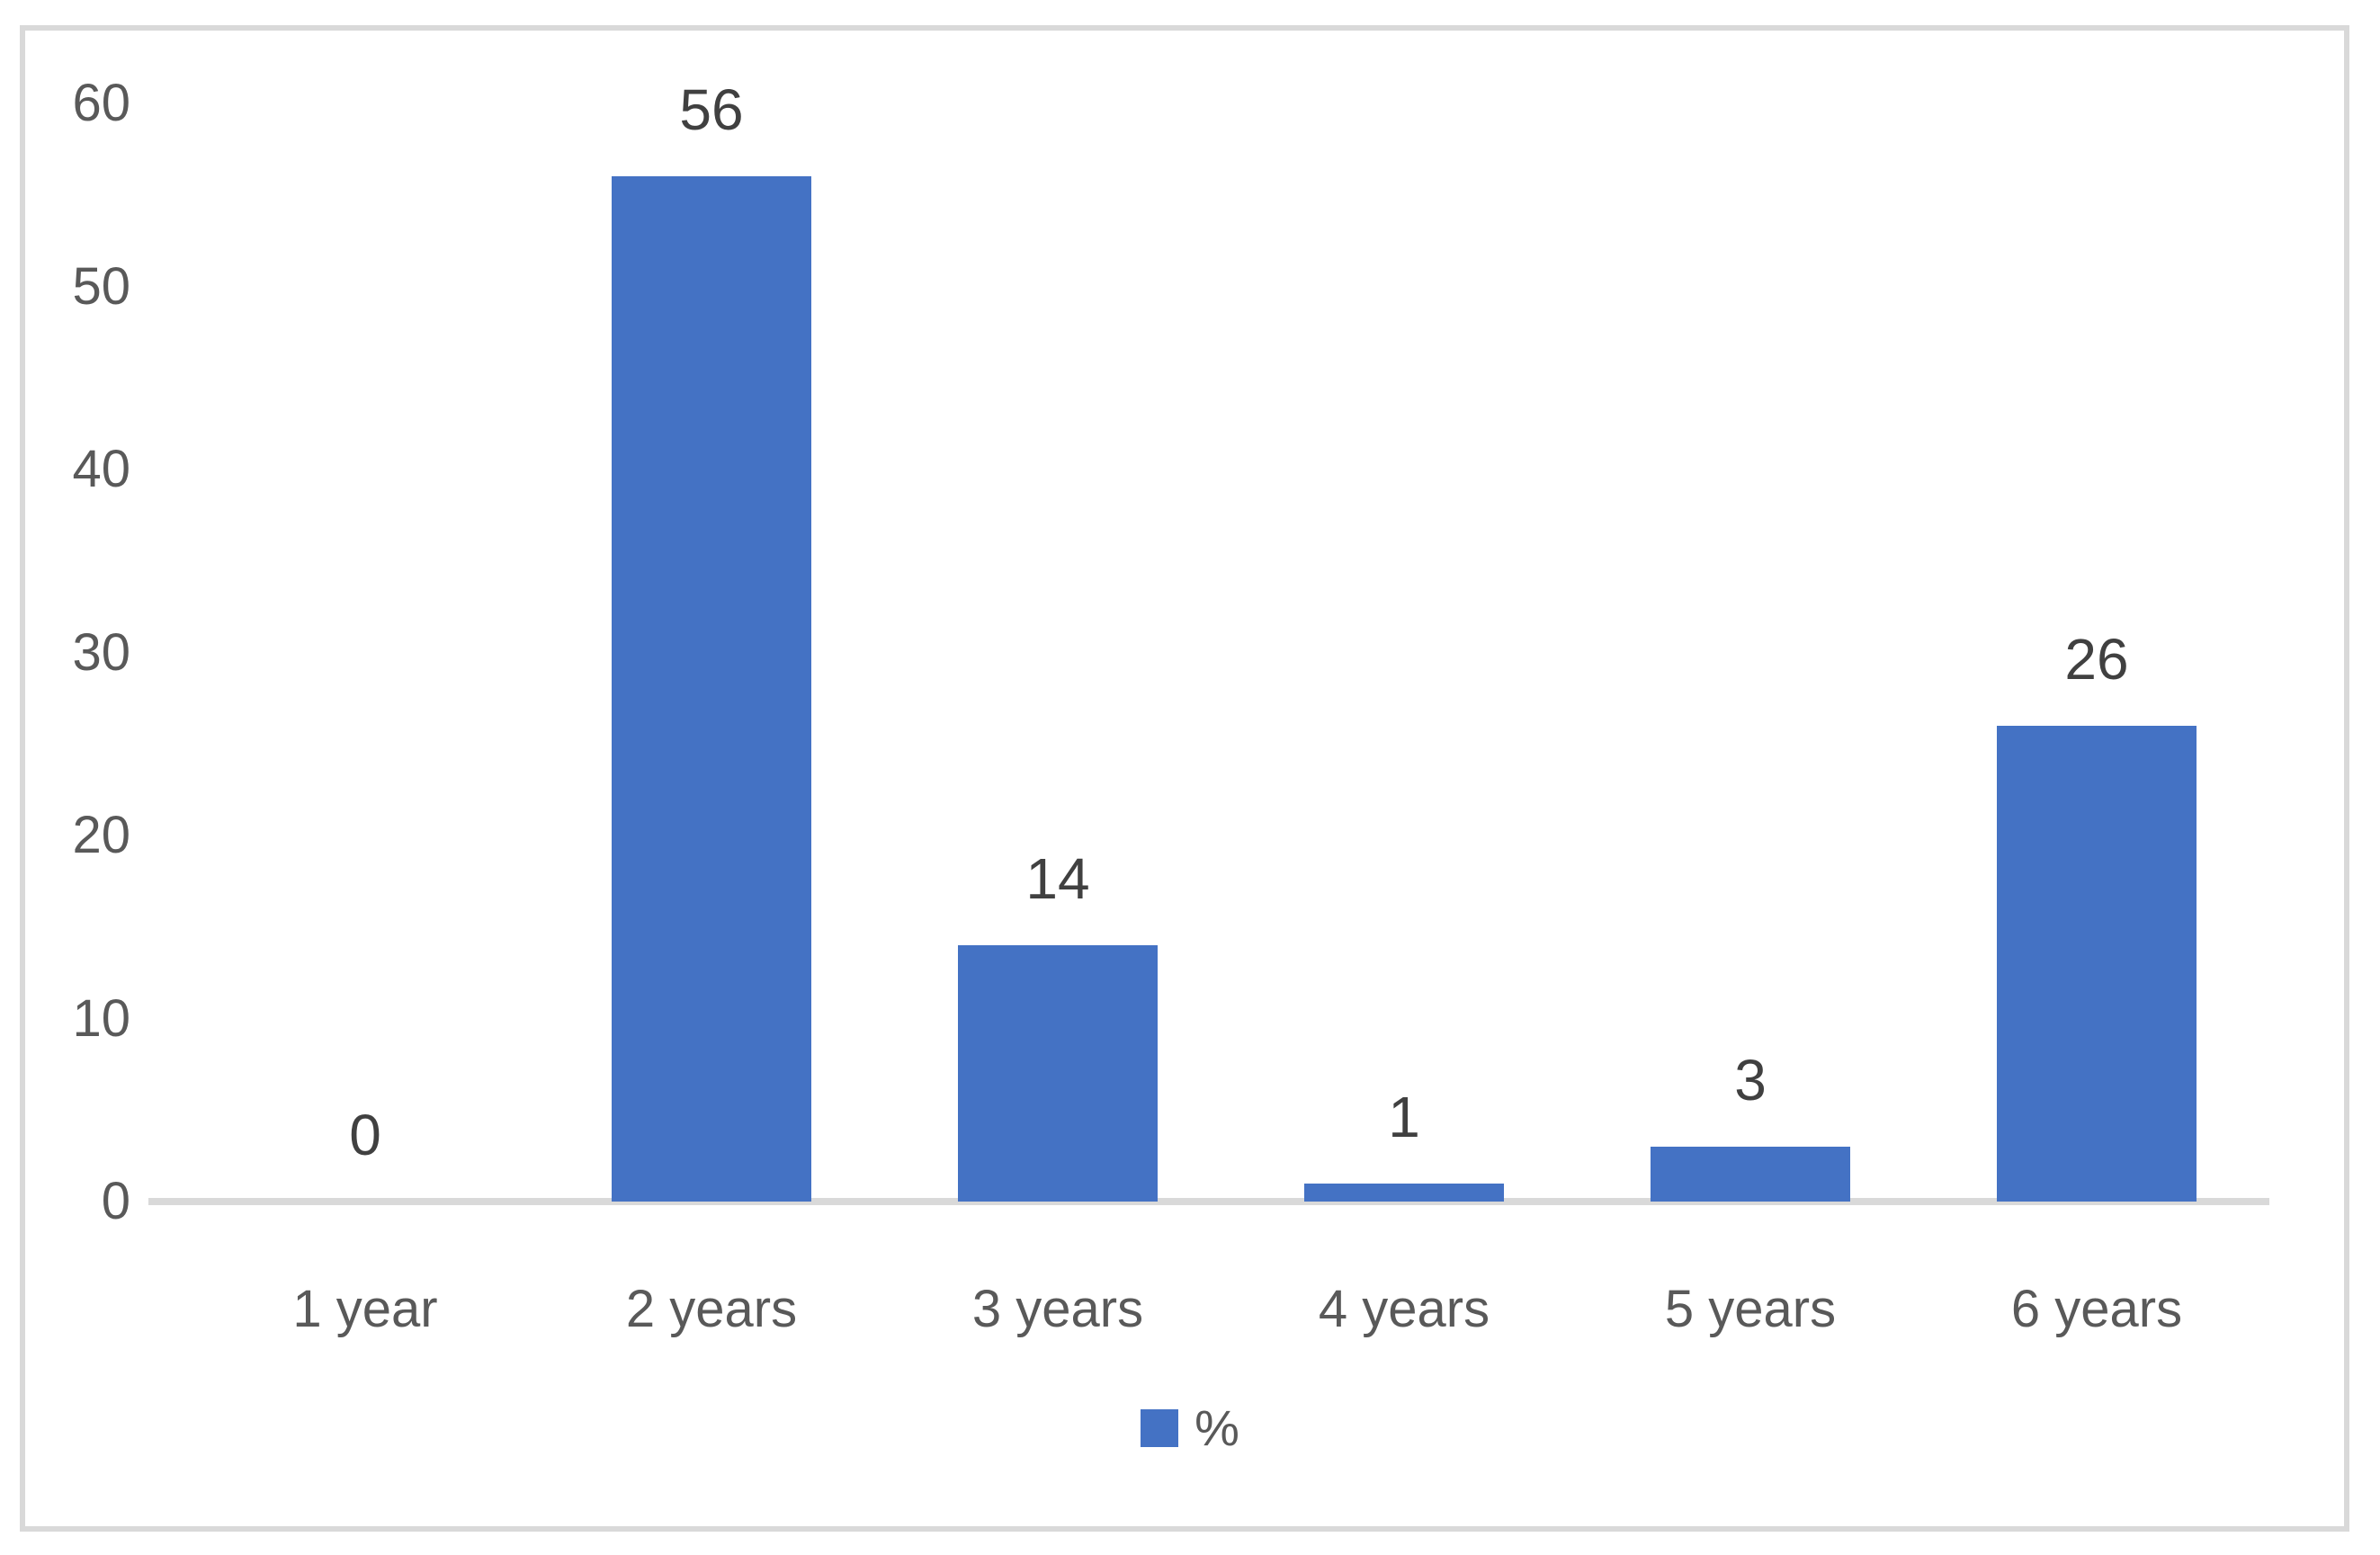  I want to click on data-label-3-years: 14, so click(1057, 879).